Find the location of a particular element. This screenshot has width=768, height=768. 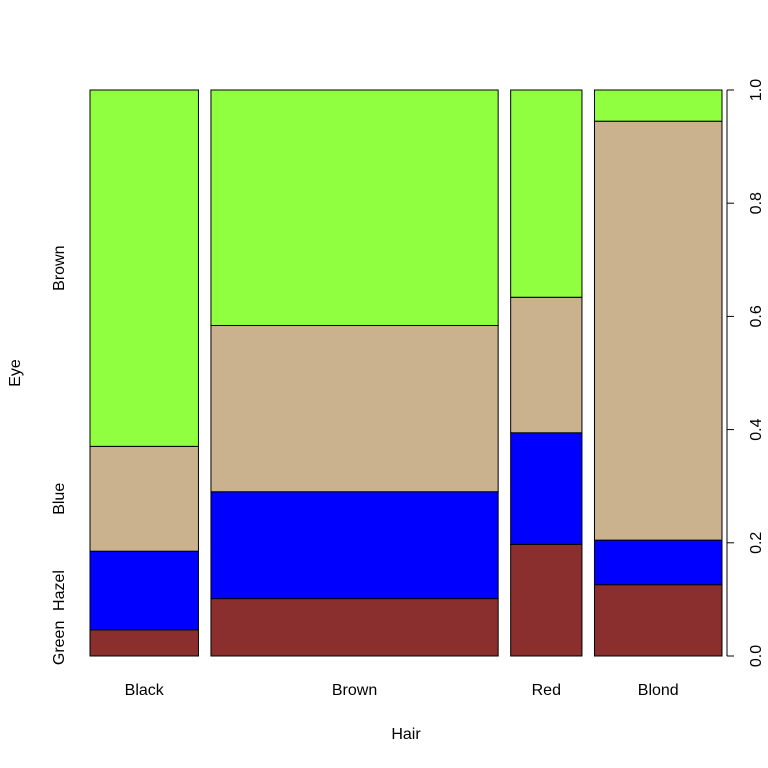

x-tick-label: Brown is located at coordinates (354, 690).